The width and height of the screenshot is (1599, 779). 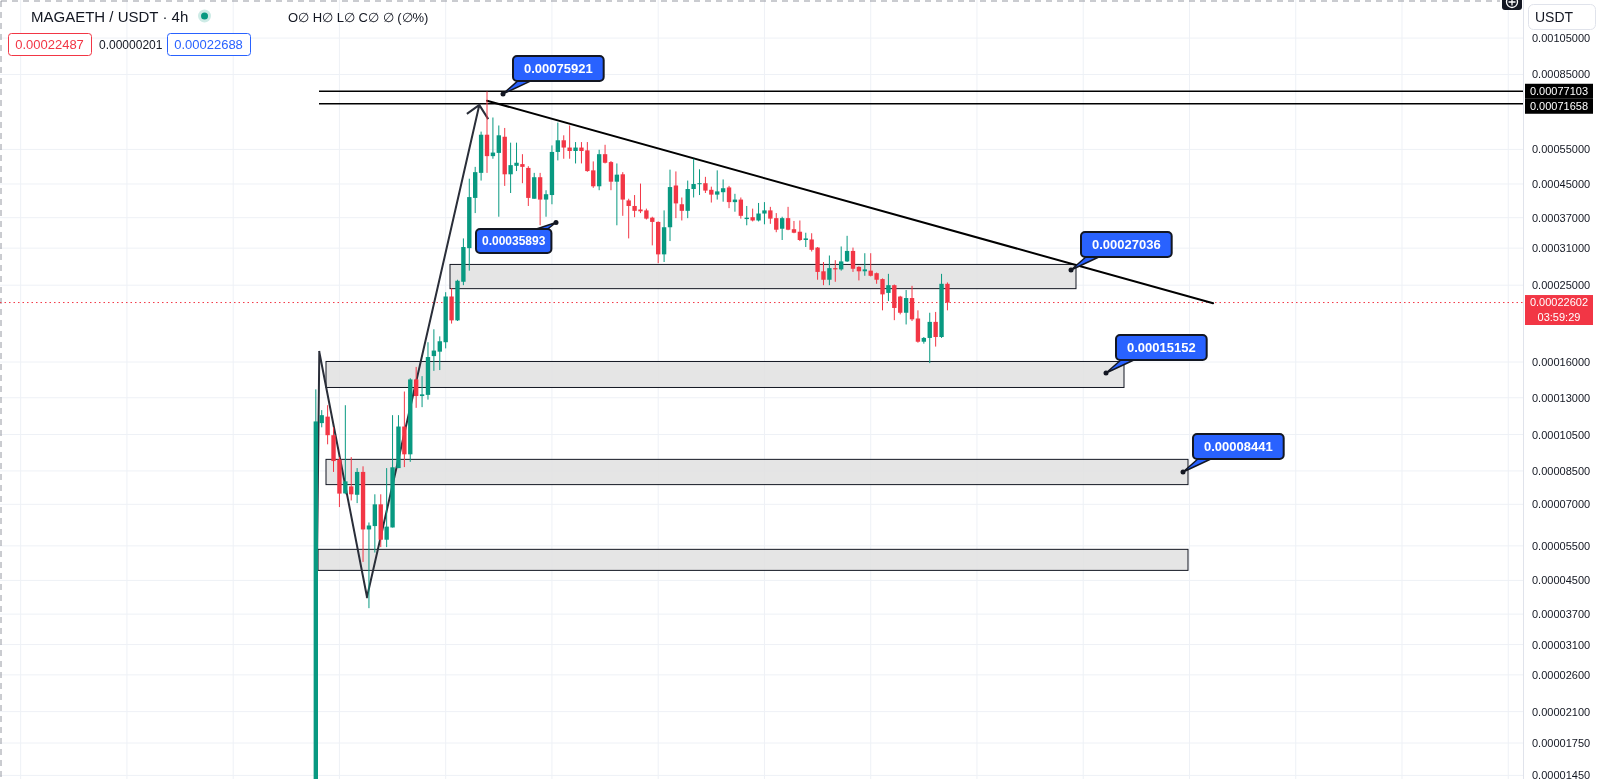 I want to click on y-tick-label: 0.00045000, so click(x=1561, y=183).